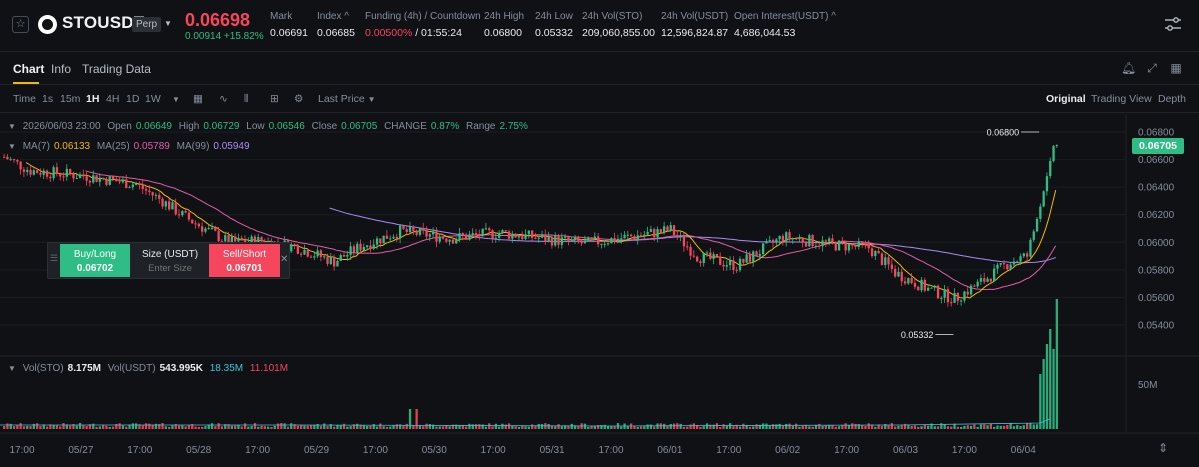  Describe the element at coordinates (244, 260) in the screenshot. I see `sell-short-button: Sell/Short 0.06701` at that location.